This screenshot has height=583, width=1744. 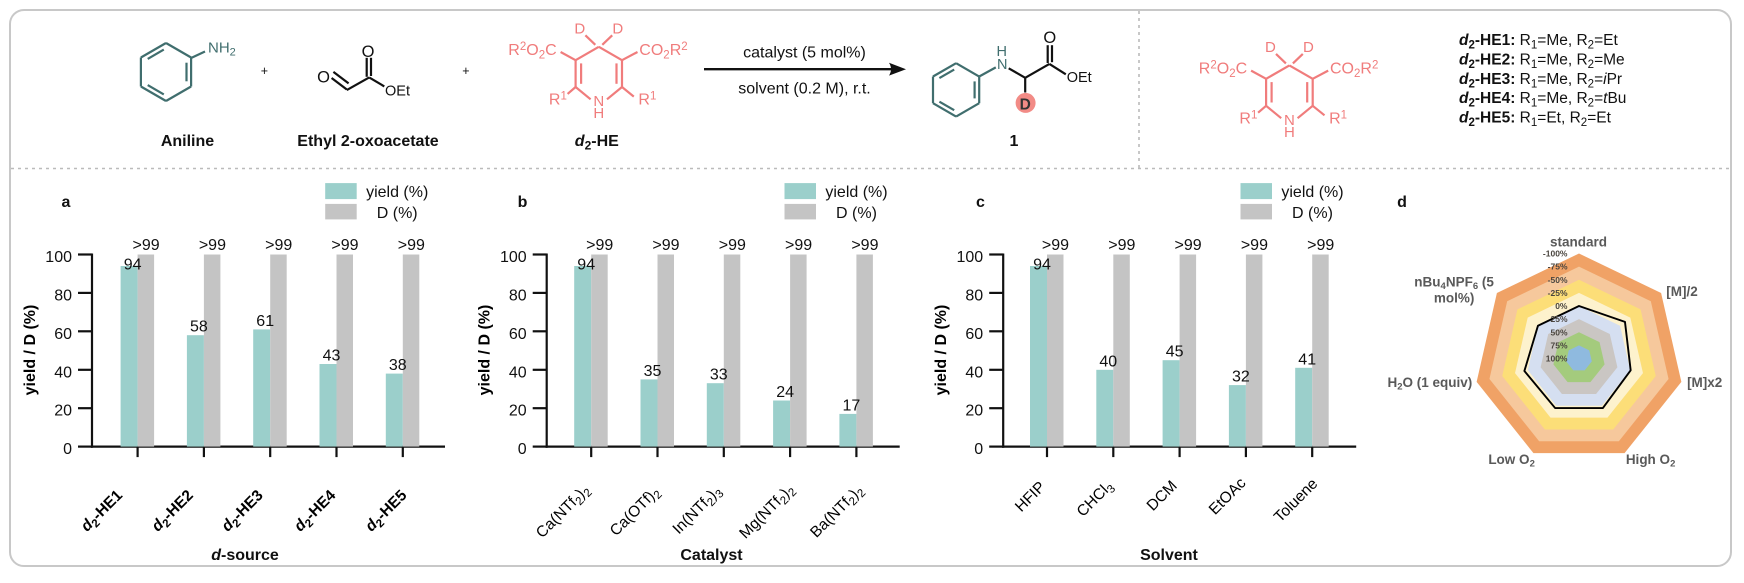 I want to click on svg-text: 41, so click(x=1307, y=359).